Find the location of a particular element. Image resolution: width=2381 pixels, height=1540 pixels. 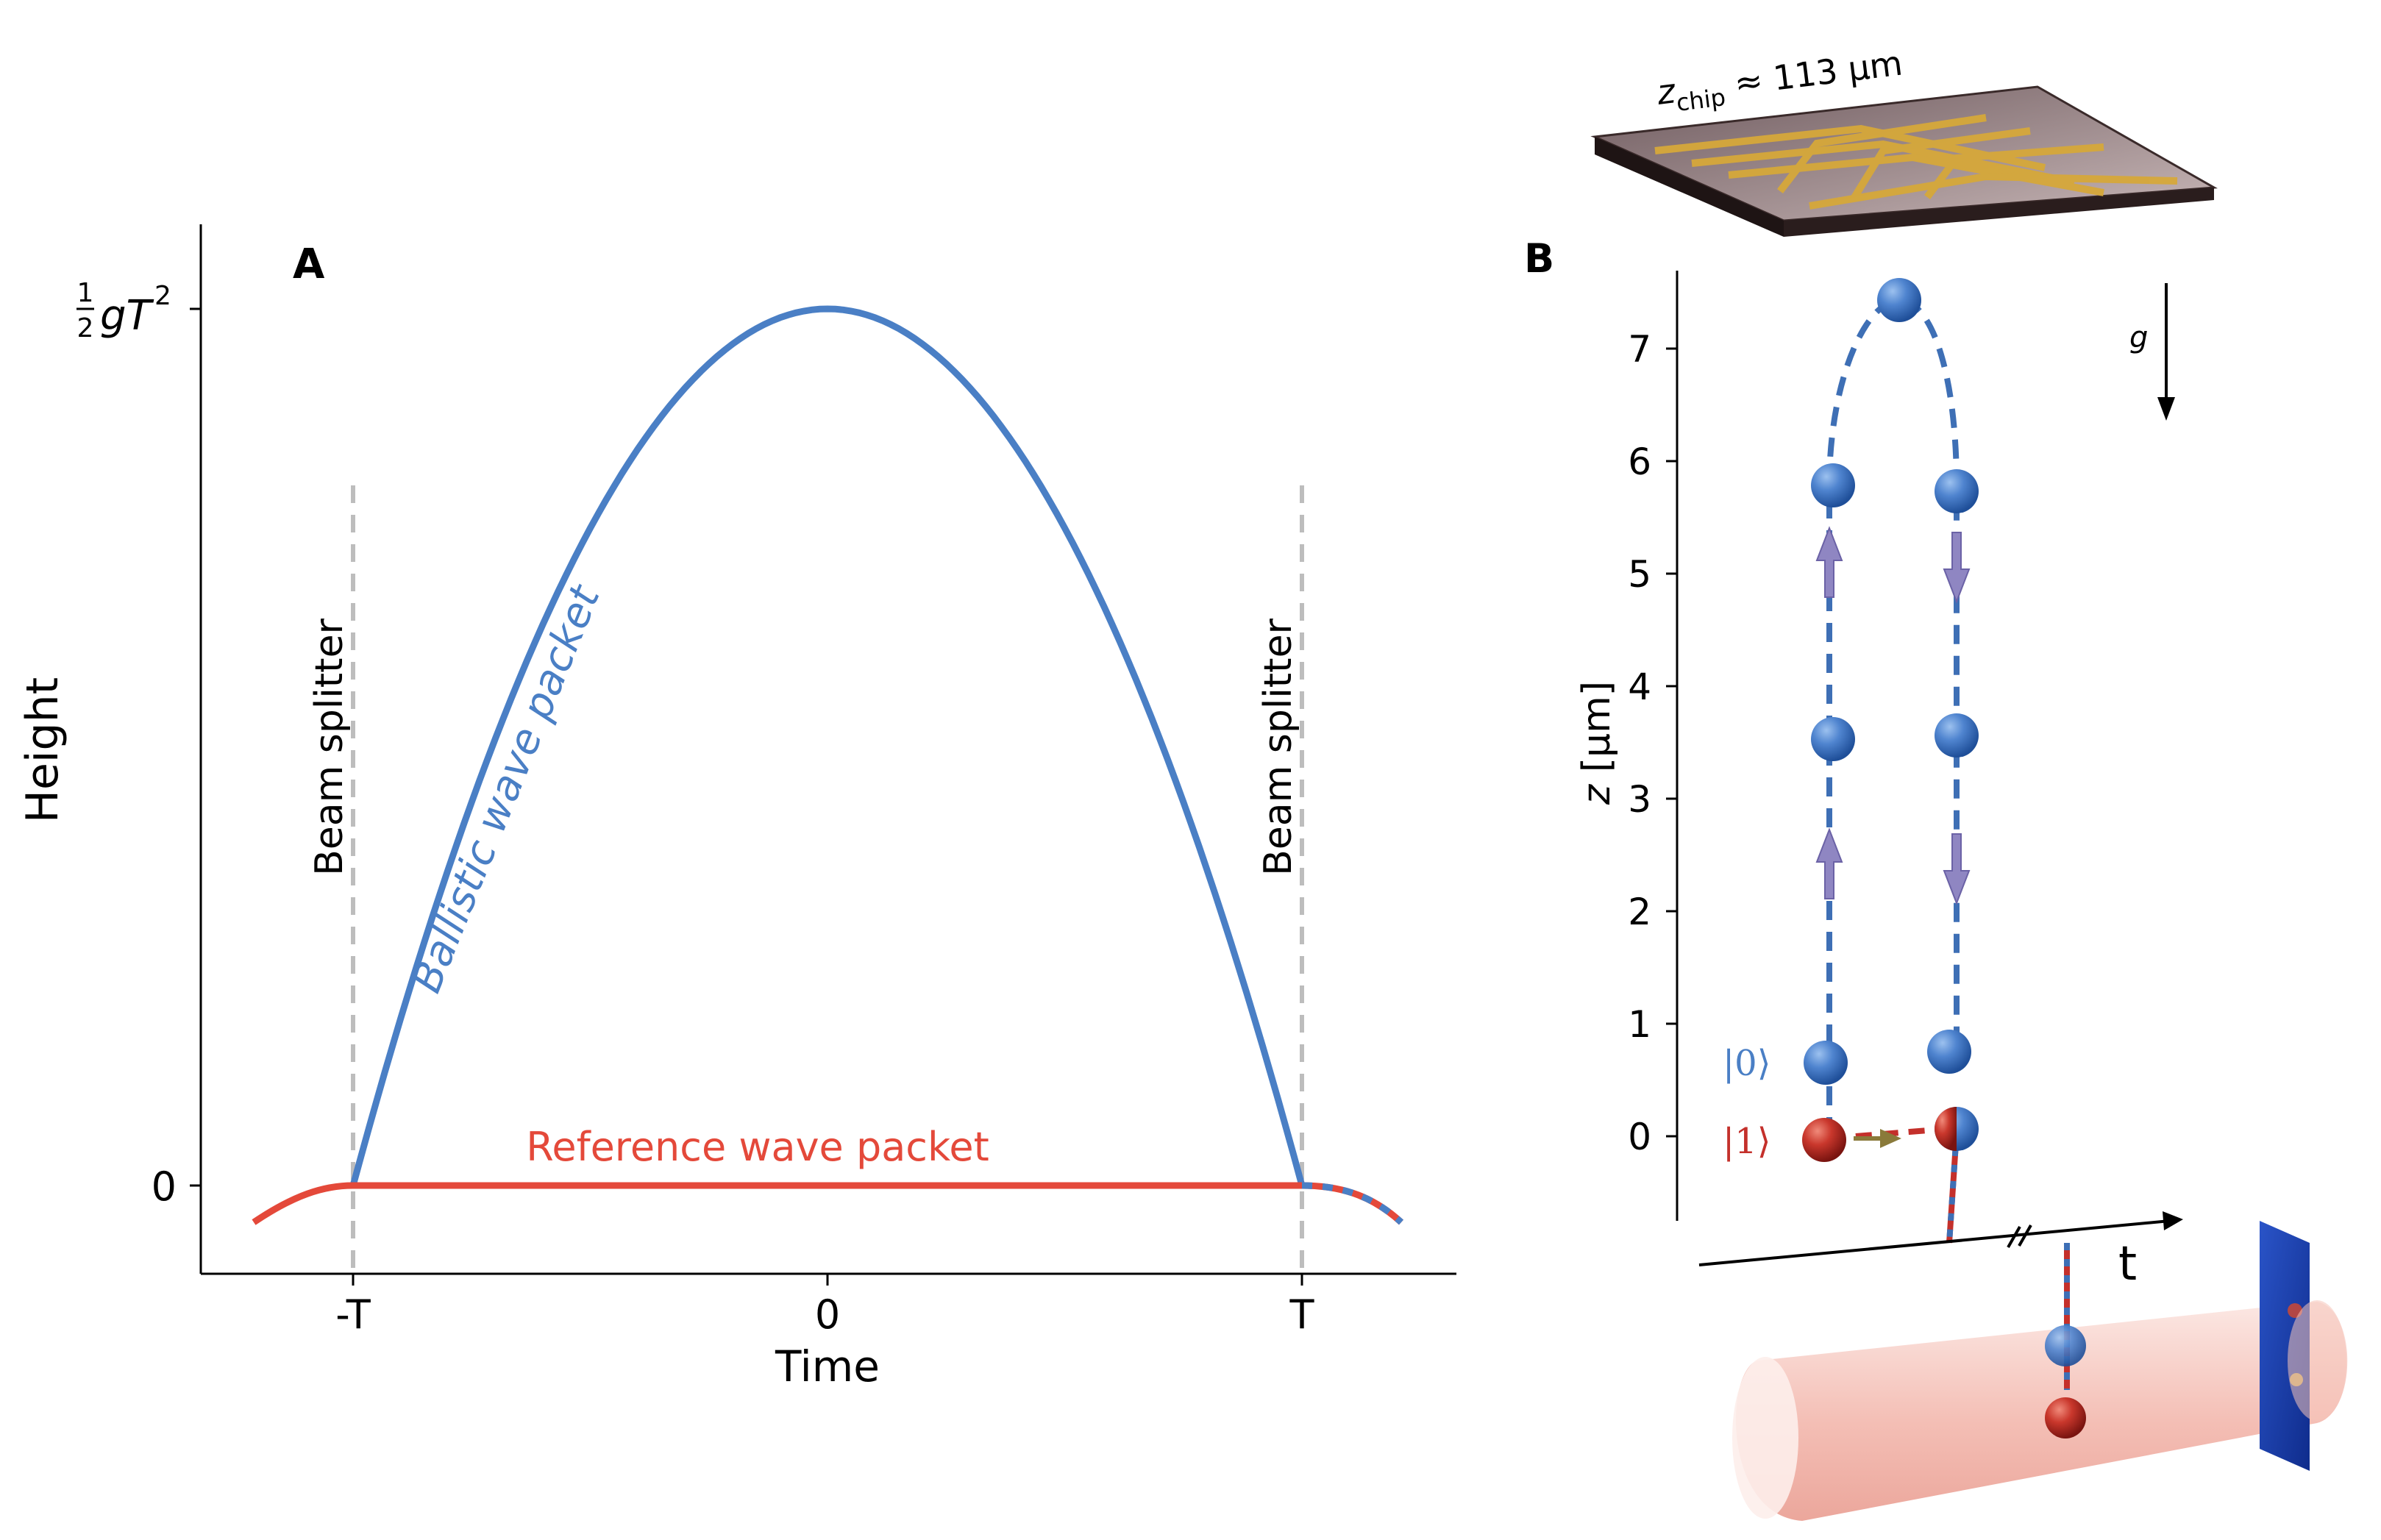

z-axis-label: z [μm] is located at coordinates (1597, 743).